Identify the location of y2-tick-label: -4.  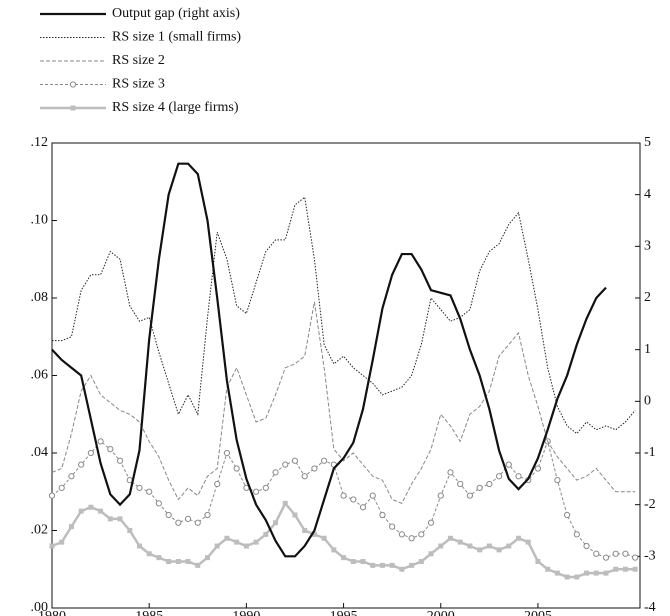
(650, 607).